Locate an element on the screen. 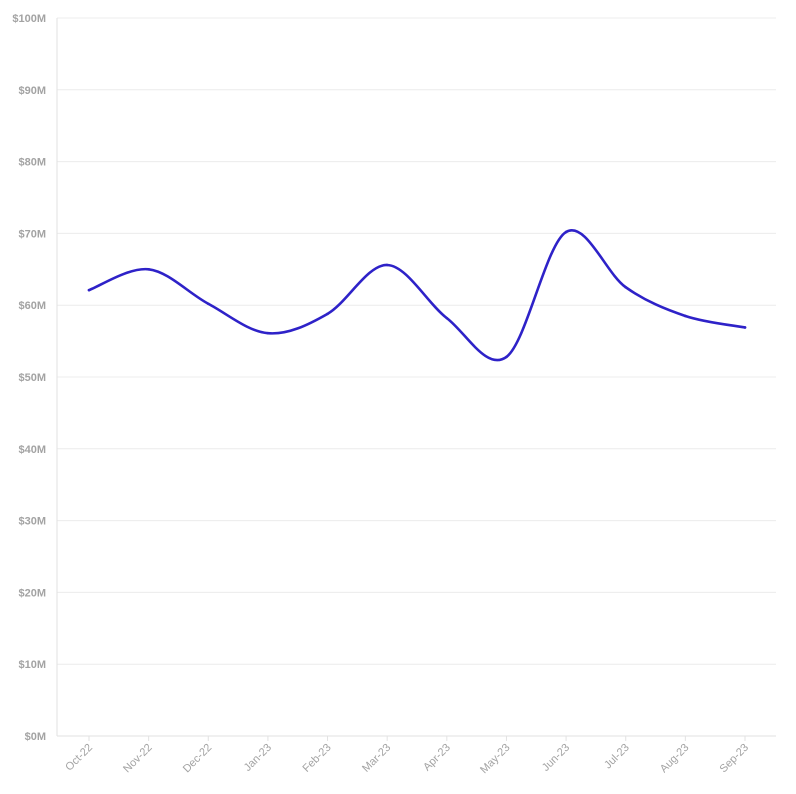 The image size is (796, 794). x-tick-label: Nov-22 is located at coordinates (138, 759).